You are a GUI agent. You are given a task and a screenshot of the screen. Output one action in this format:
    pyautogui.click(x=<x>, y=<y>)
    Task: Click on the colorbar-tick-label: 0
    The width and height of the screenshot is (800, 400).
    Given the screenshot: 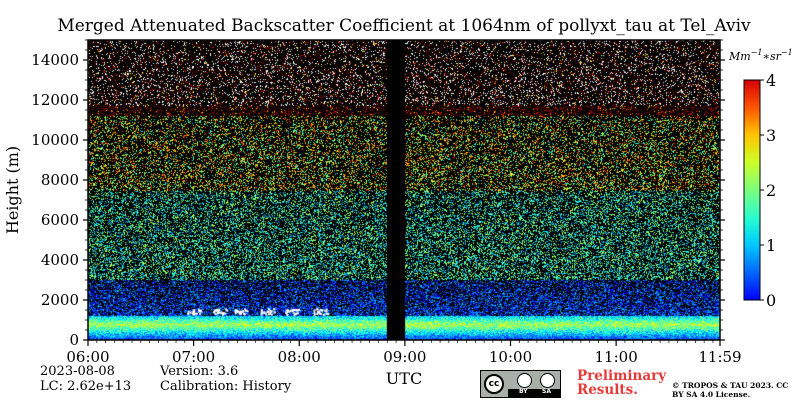 What is the action you would take?
    pyautogui.click(x=771, y=300)
    